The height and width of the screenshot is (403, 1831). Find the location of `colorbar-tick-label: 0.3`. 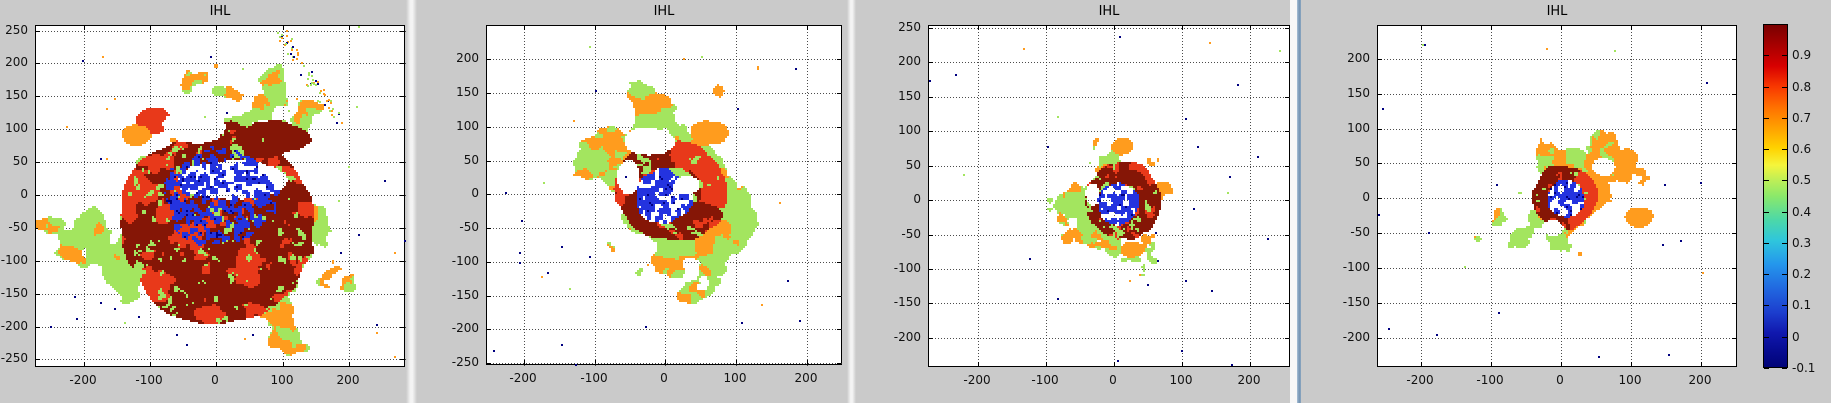

colorbar-tick-label: 0.3 is located at coordinates (1802, 243).